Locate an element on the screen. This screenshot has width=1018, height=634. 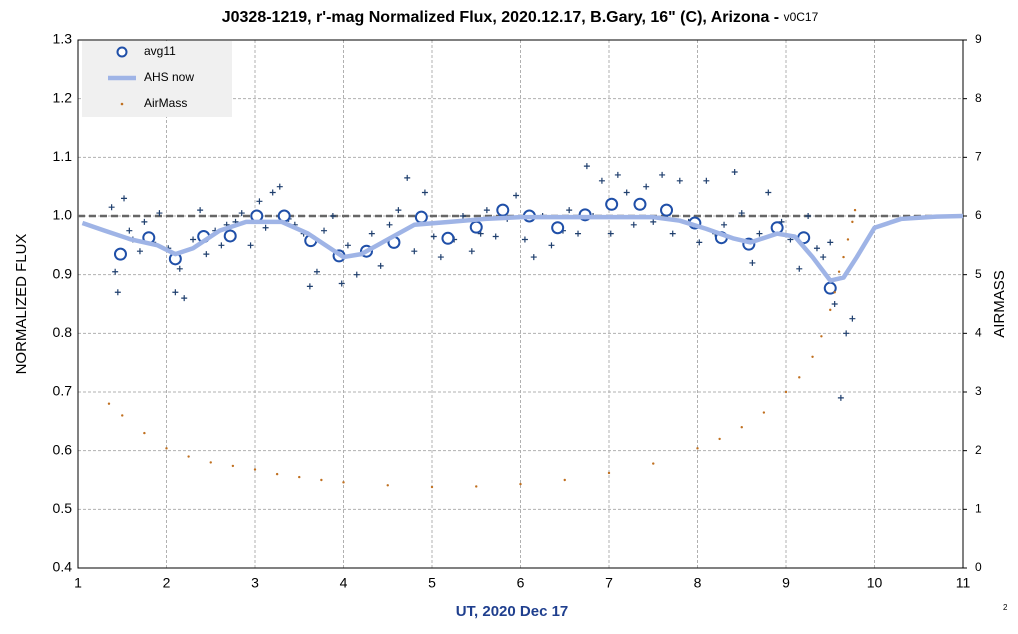
y-tick-label: 0.7 is located at coordinates (63, 391).